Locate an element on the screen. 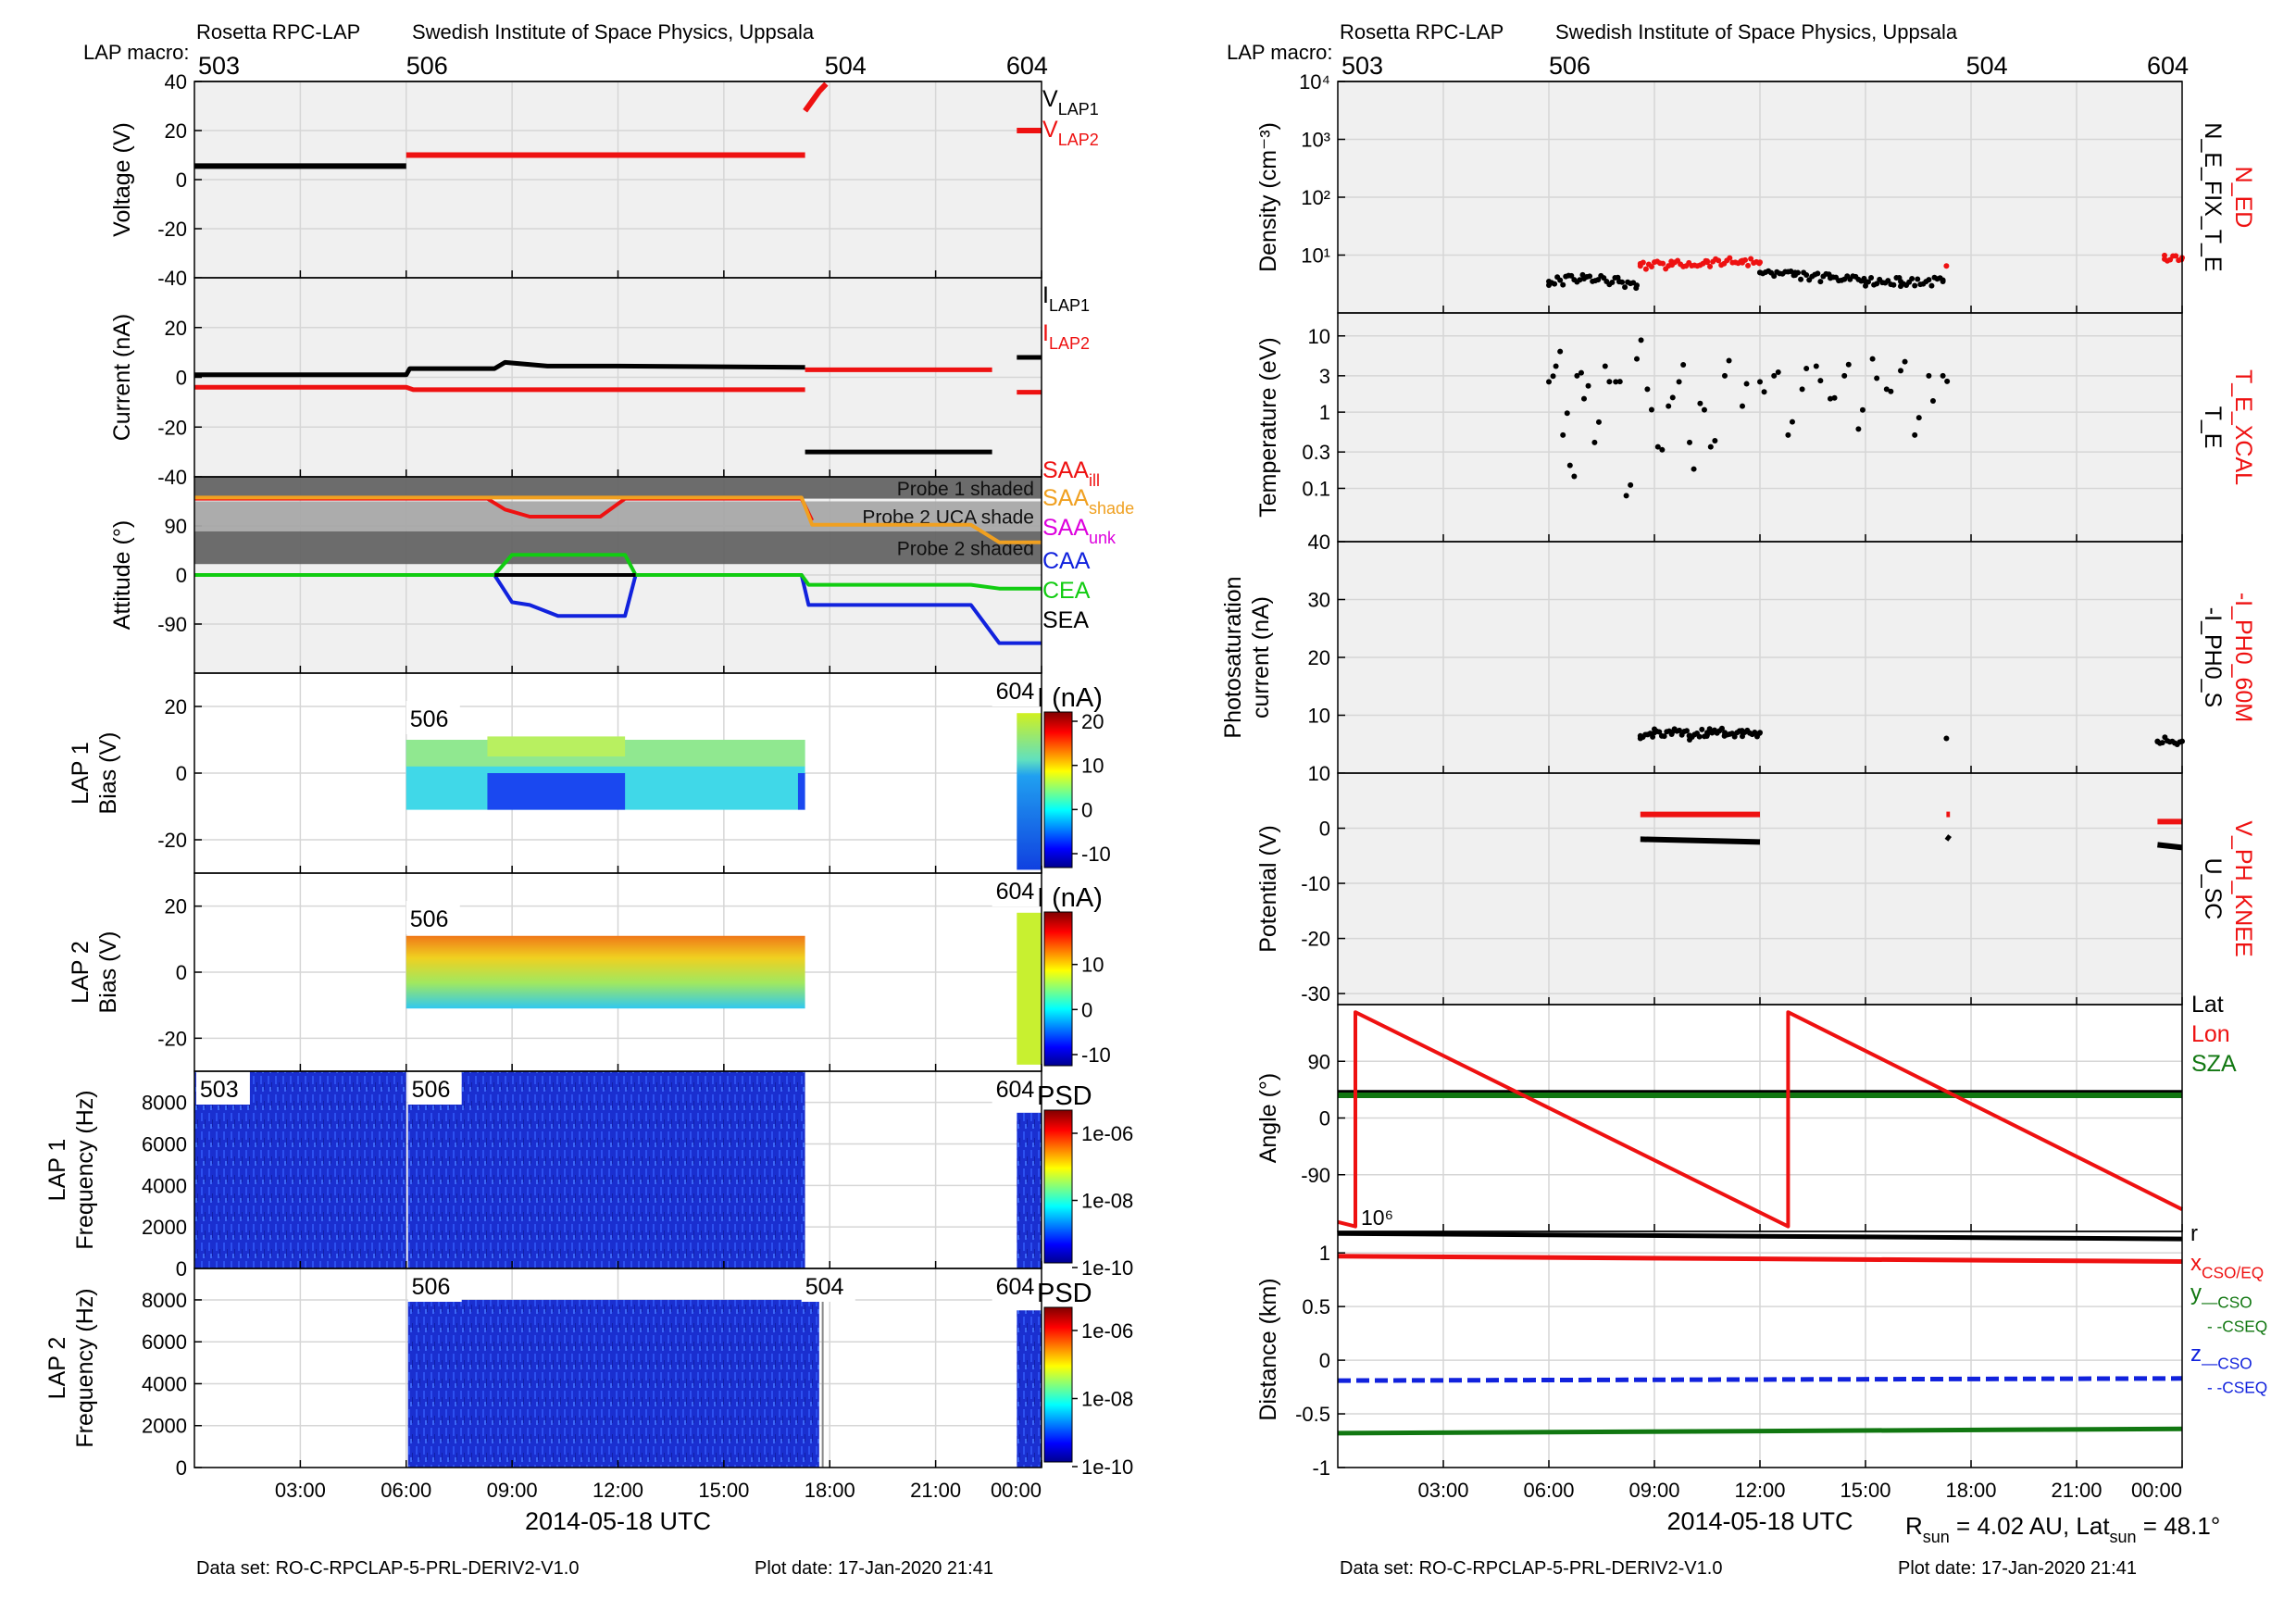 The width and height of the screenshot is (2296, 1624). shade-band is located at coordinates (618, 488).